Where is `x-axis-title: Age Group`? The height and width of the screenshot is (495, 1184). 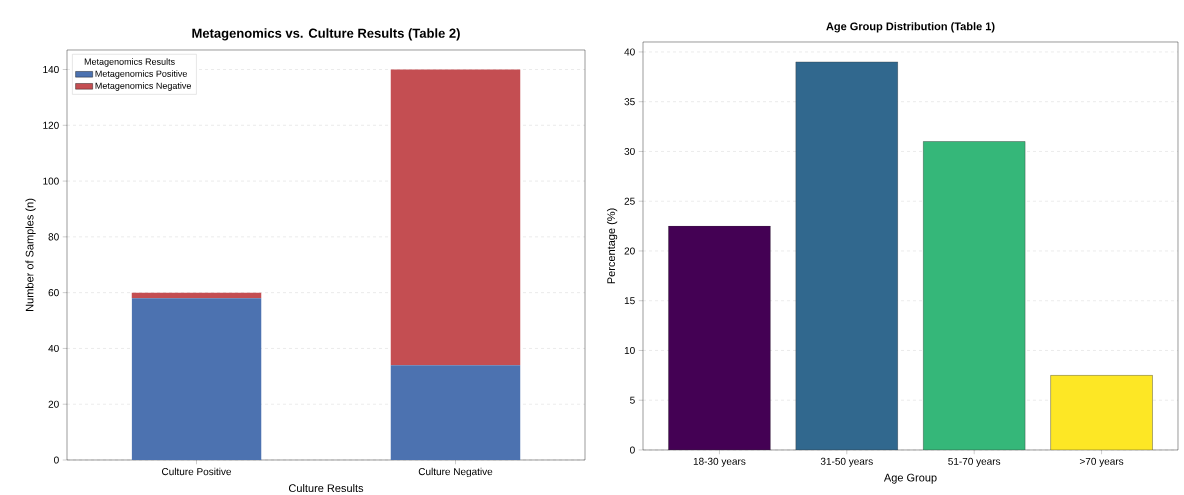 x-axis-title: Age Group is located at coordinates (910, 478).